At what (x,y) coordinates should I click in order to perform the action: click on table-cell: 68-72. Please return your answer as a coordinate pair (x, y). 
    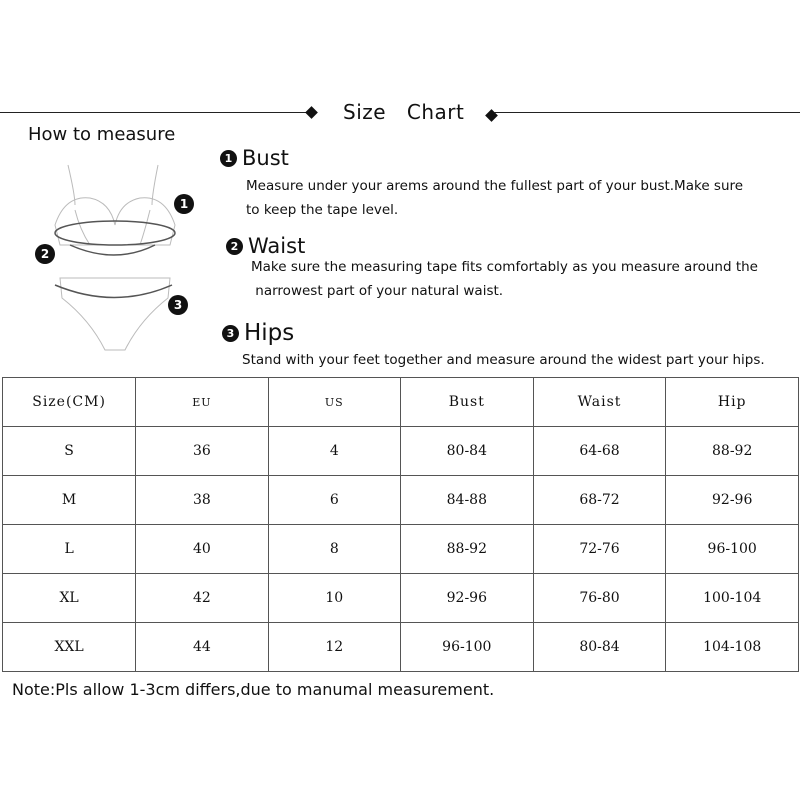
    Looking at the image, I should click on (599, 500).